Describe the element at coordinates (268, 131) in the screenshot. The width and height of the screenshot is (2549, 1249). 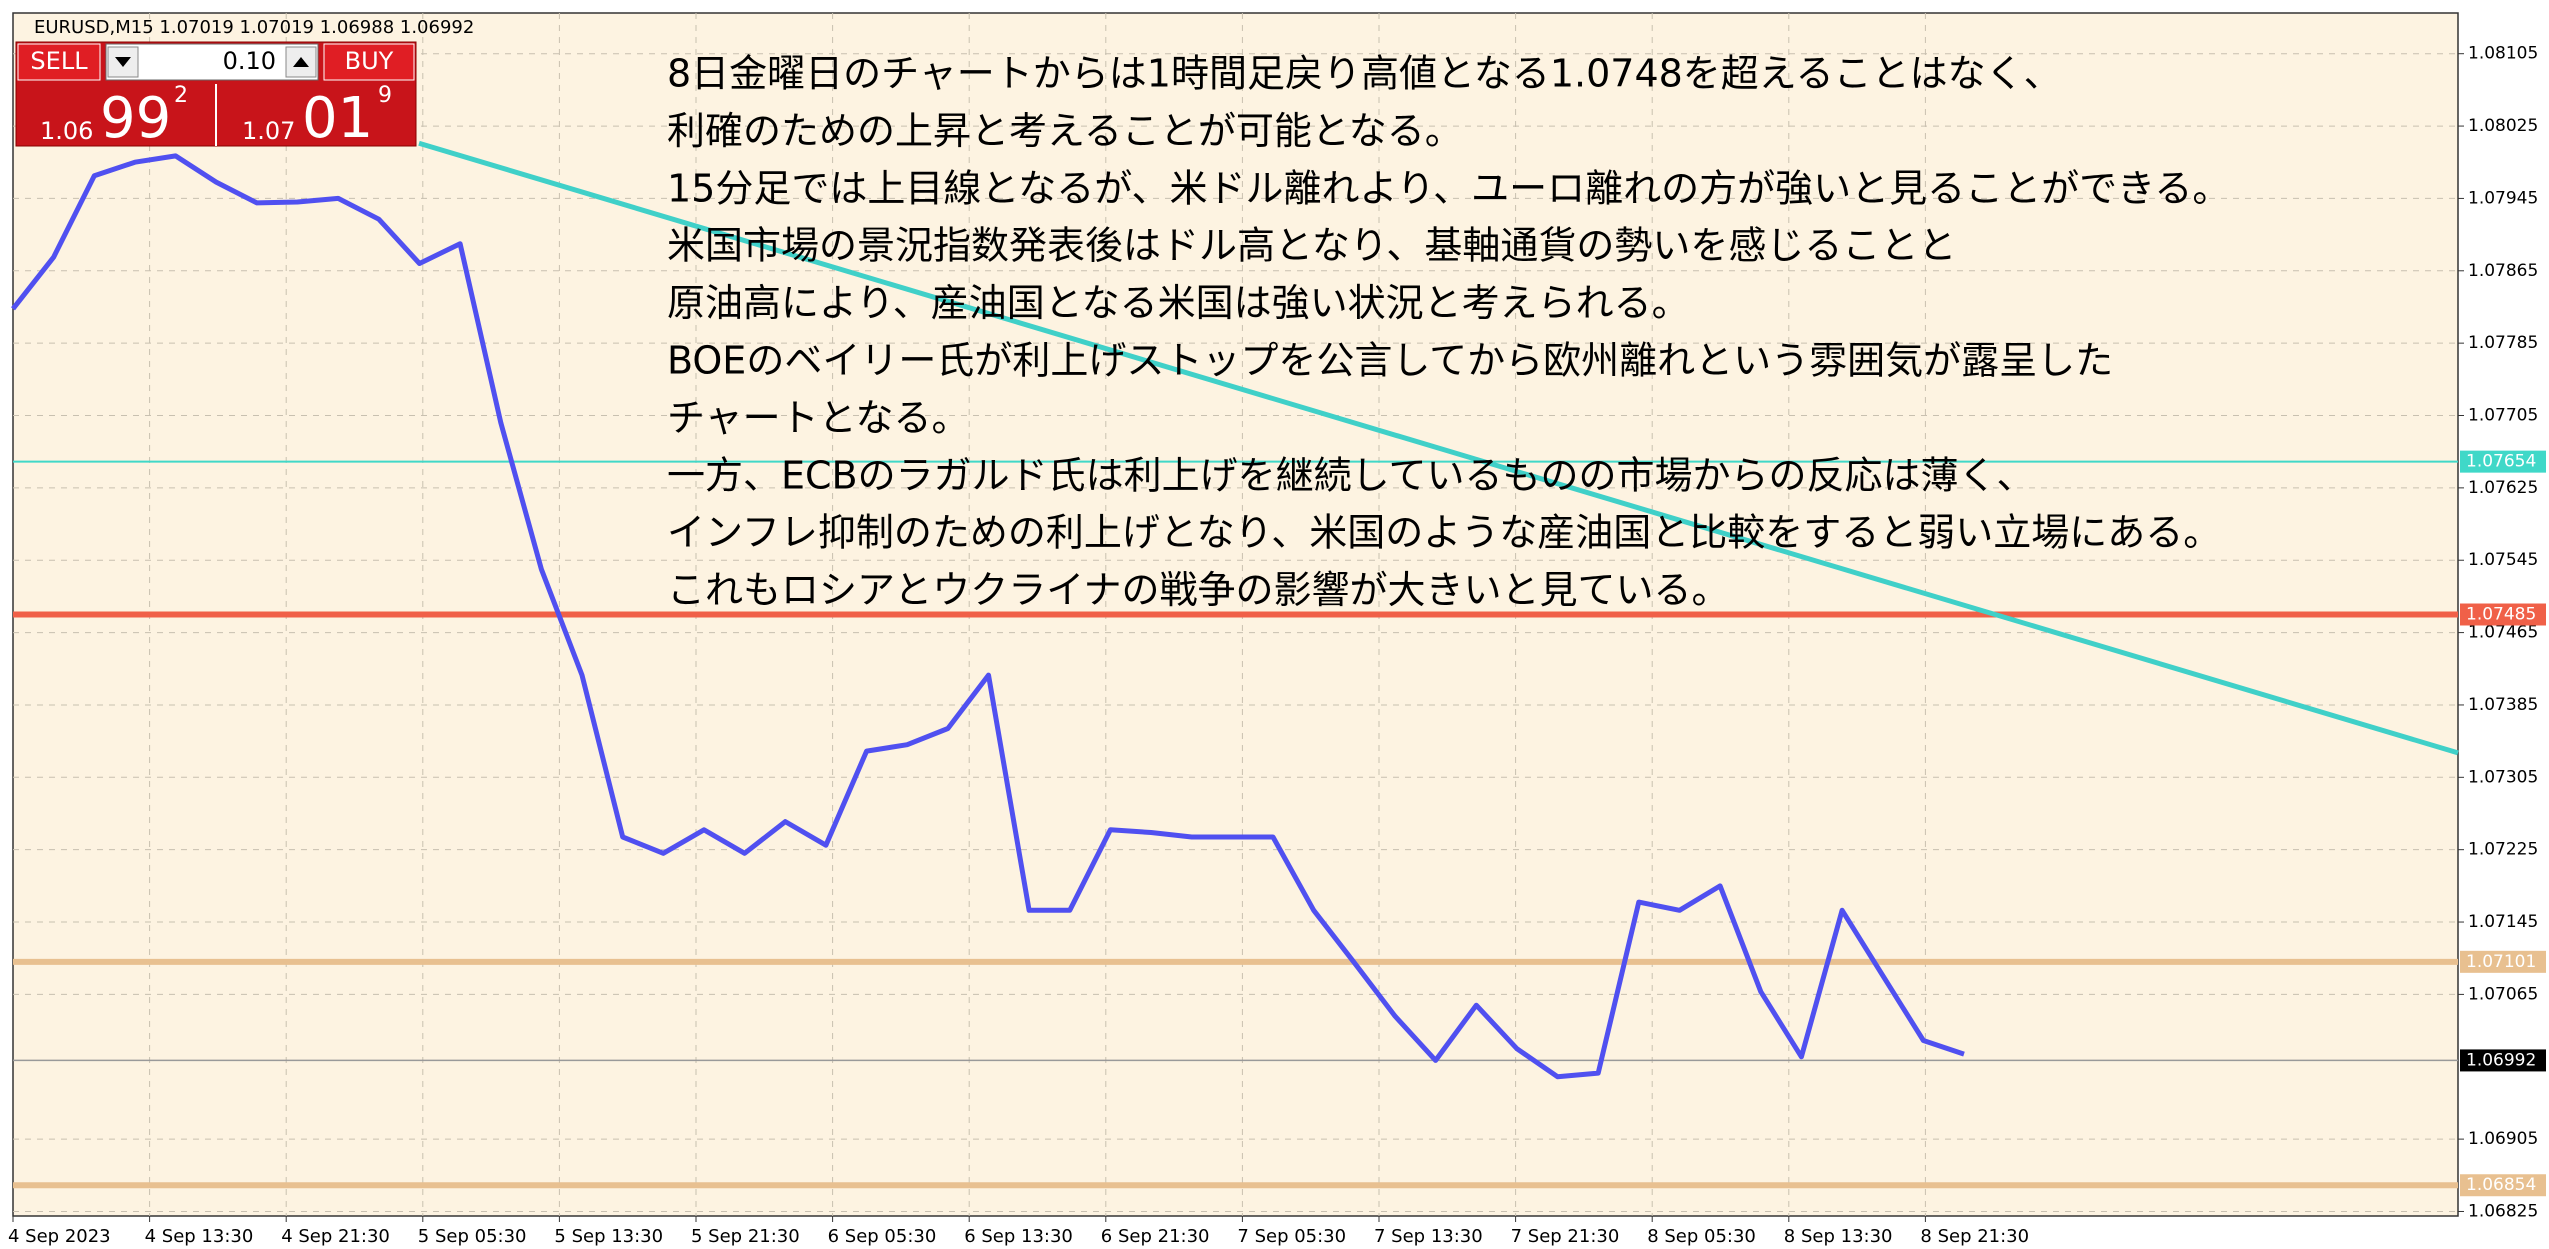
I see `ask-big: 1.07` at that location.